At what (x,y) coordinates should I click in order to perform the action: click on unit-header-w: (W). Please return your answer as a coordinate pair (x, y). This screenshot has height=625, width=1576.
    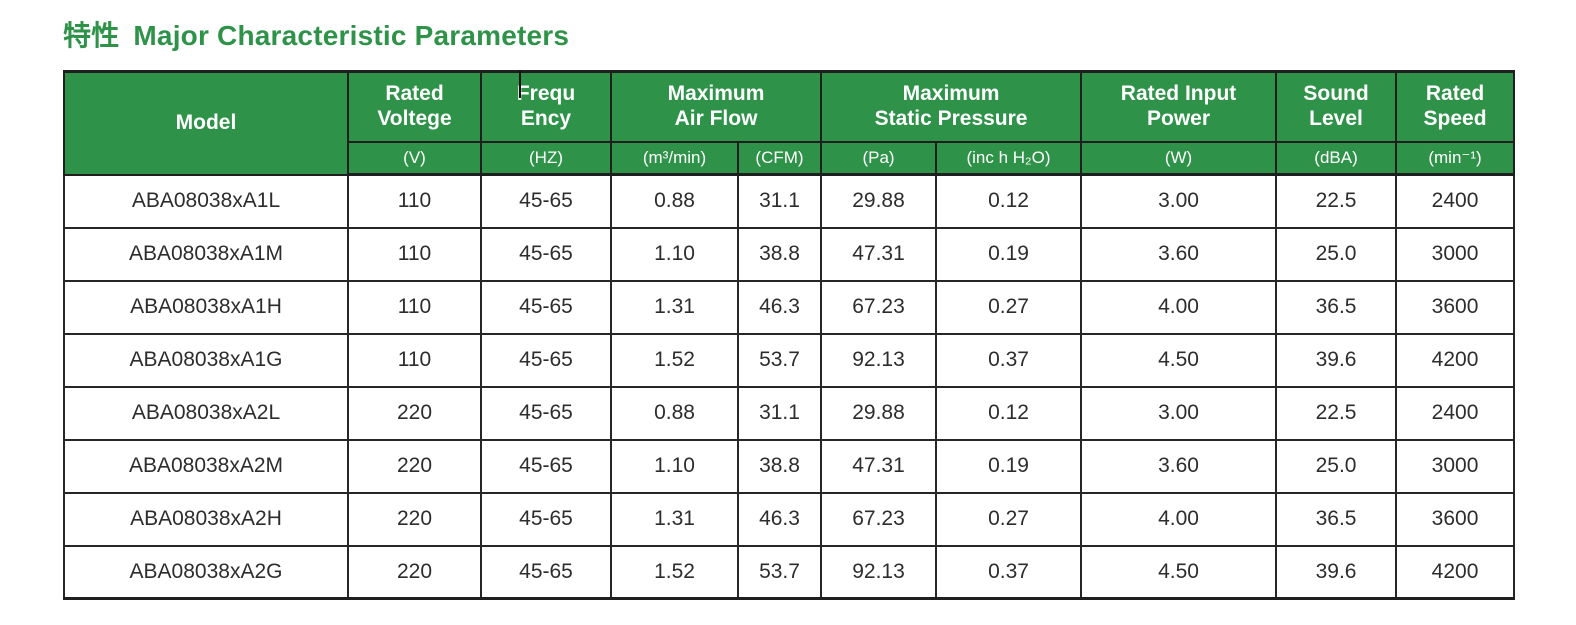
    Looking at the image, I should click on (1179, 158).